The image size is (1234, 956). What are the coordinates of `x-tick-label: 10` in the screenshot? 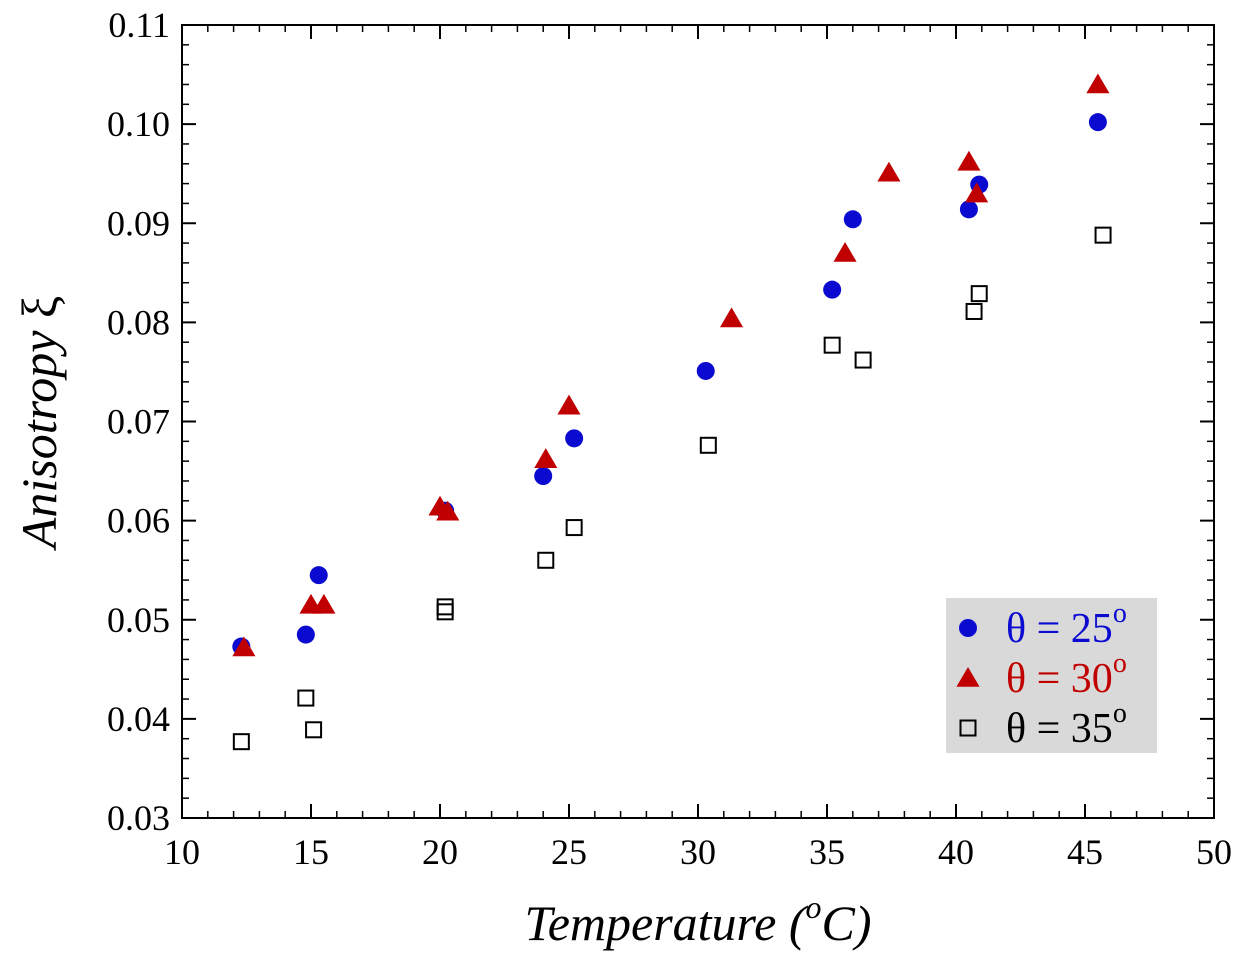 It's located at (182, 852).